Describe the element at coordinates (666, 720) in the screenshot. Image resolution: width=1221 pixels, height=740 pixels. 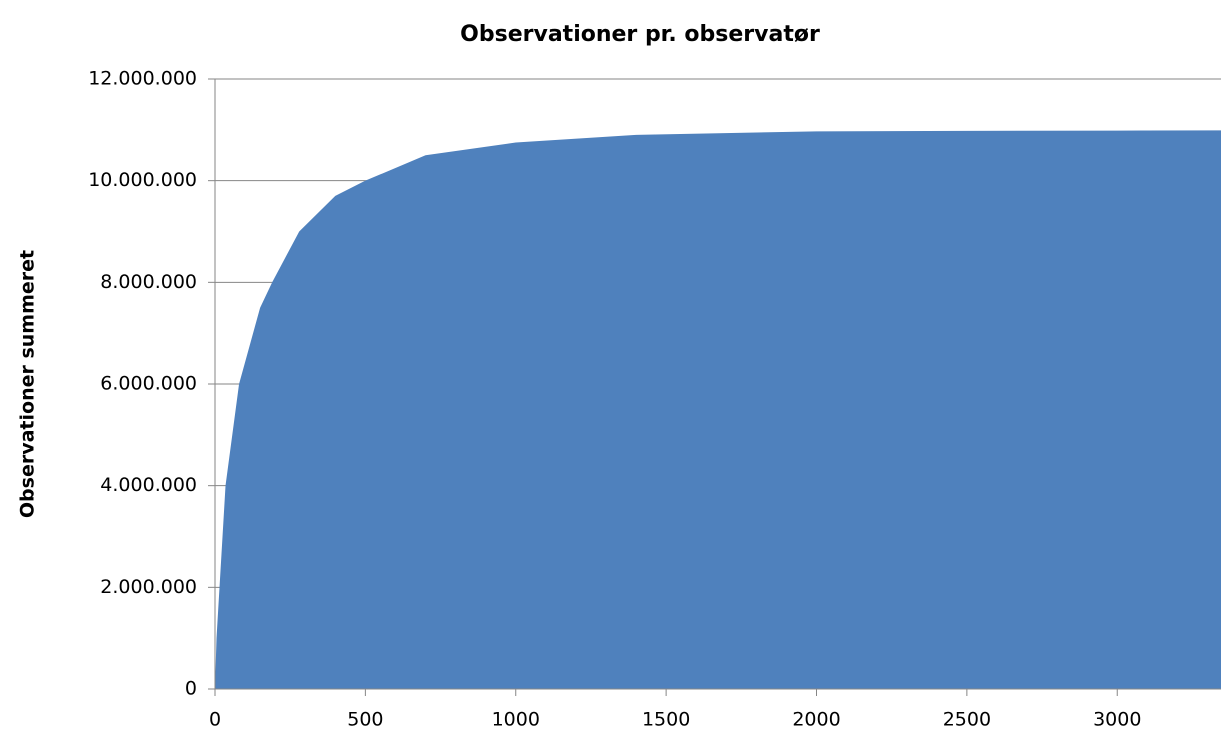
I see `x-tick-label: 1500` at that location.